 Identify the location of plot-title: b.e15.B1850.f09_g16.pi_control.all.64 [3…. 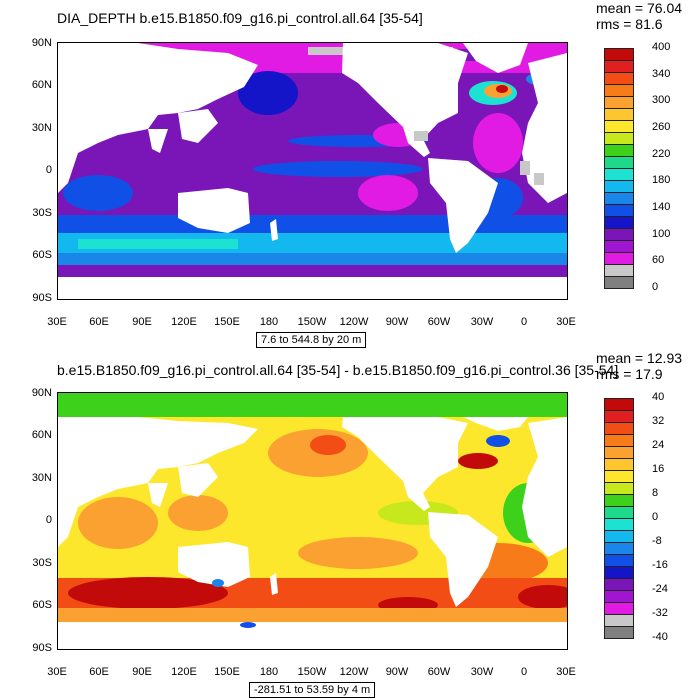
(338, 370).